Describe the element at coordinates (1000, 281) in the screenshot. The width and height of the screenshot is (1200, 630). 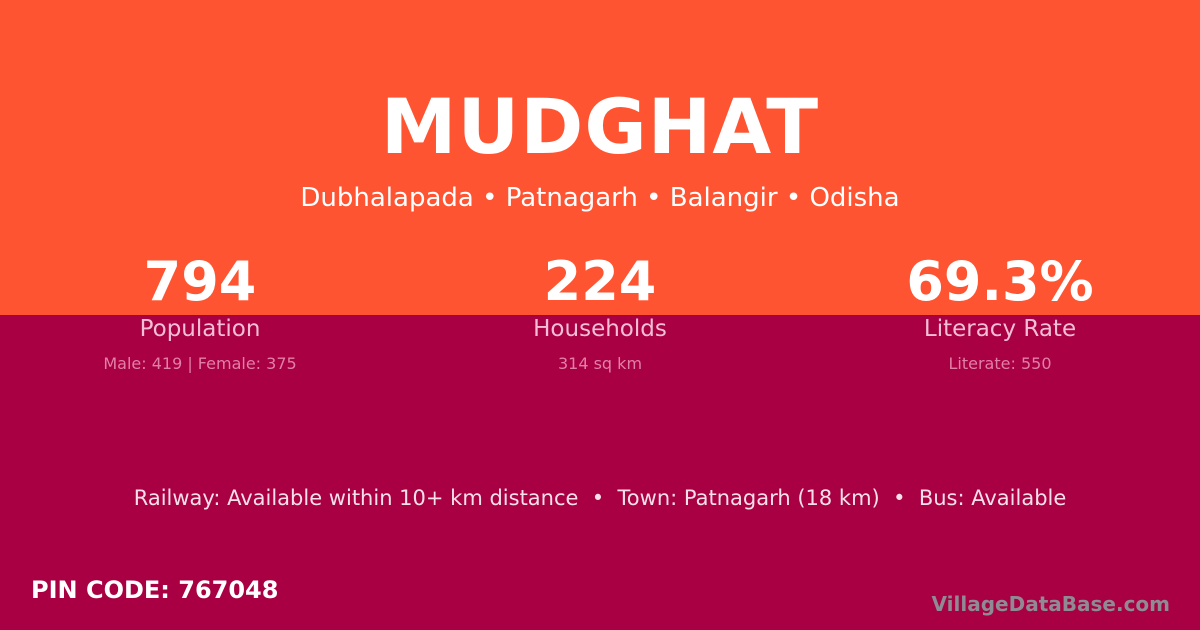
I see `literacy-value: 69.3%` at that location.